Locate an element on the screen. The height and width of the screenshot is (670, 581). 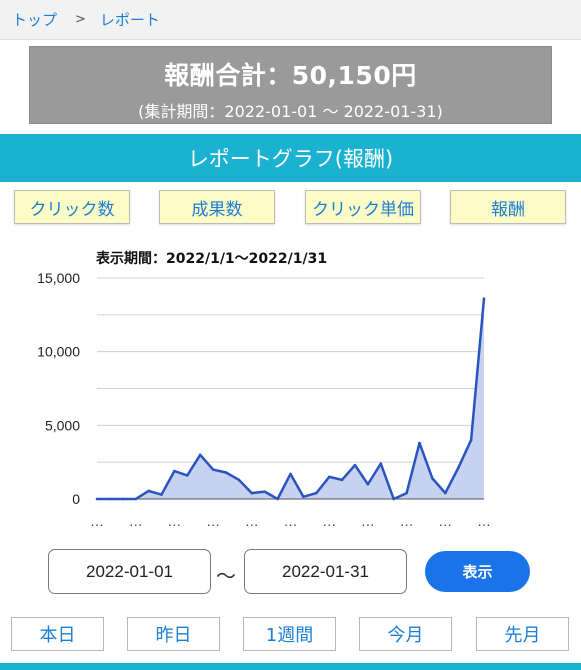
section-title-bar: レポートグラフ(報酬) is located at coordinates (290, 158).